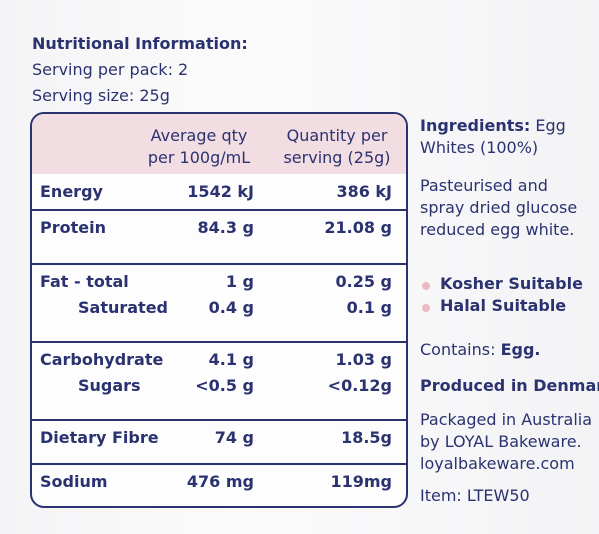  I want to click on per-serving: 386 kJ, so click(364, 191).